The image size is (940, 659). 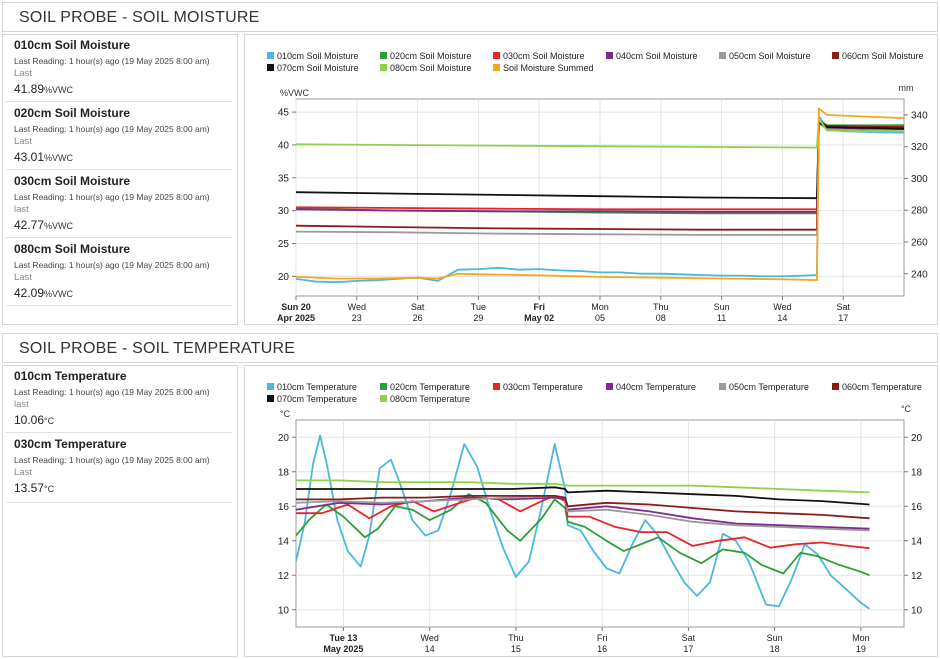 What do you see at coordinates (917, 438) in the screenshot?
I see `y2-tick-label: 20` at bounding box center [917, 438].